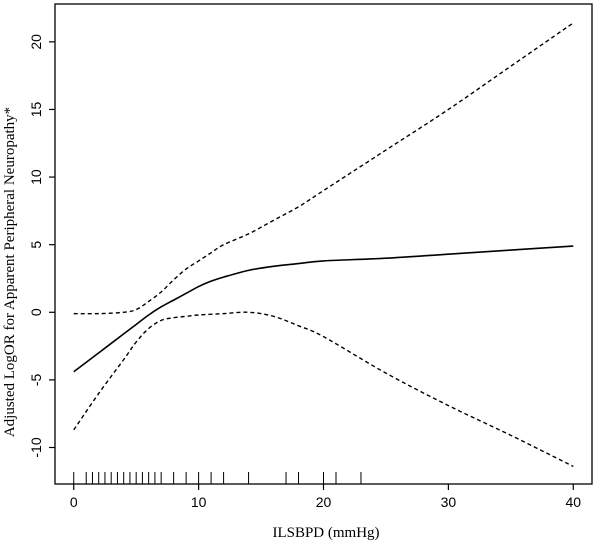  What do you see at coordinates (36, 177) in the screenshot?
I see `y-tick-label: 10` at bounding box center [36, 177].